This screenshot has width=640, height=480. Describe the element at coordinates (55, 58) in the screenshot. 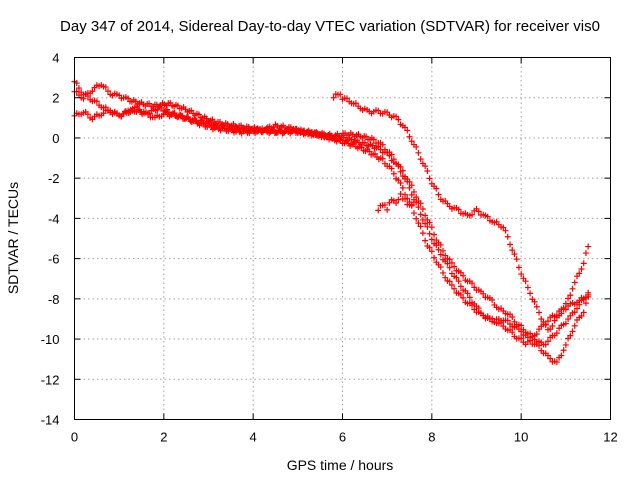

I see `y-tick-label: 4` at that location.